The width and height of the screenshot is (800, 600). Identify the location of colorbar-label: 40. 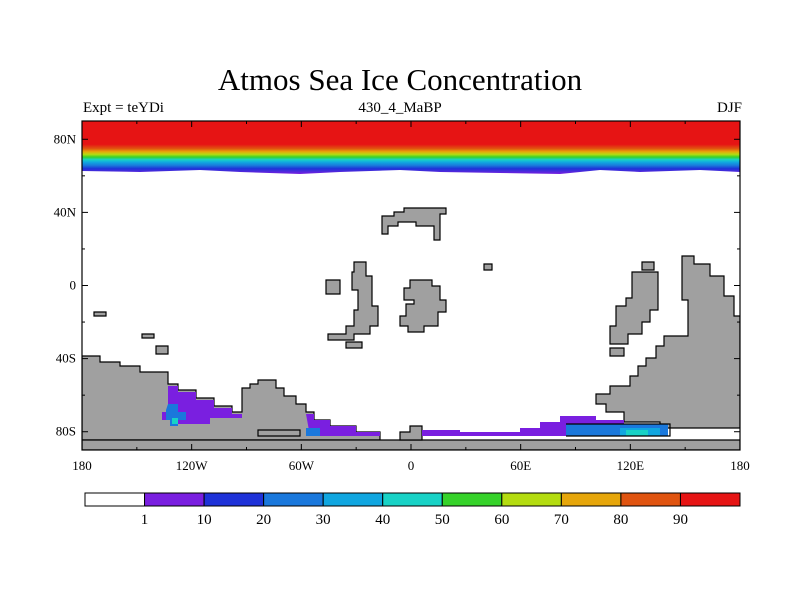
(382, 520).